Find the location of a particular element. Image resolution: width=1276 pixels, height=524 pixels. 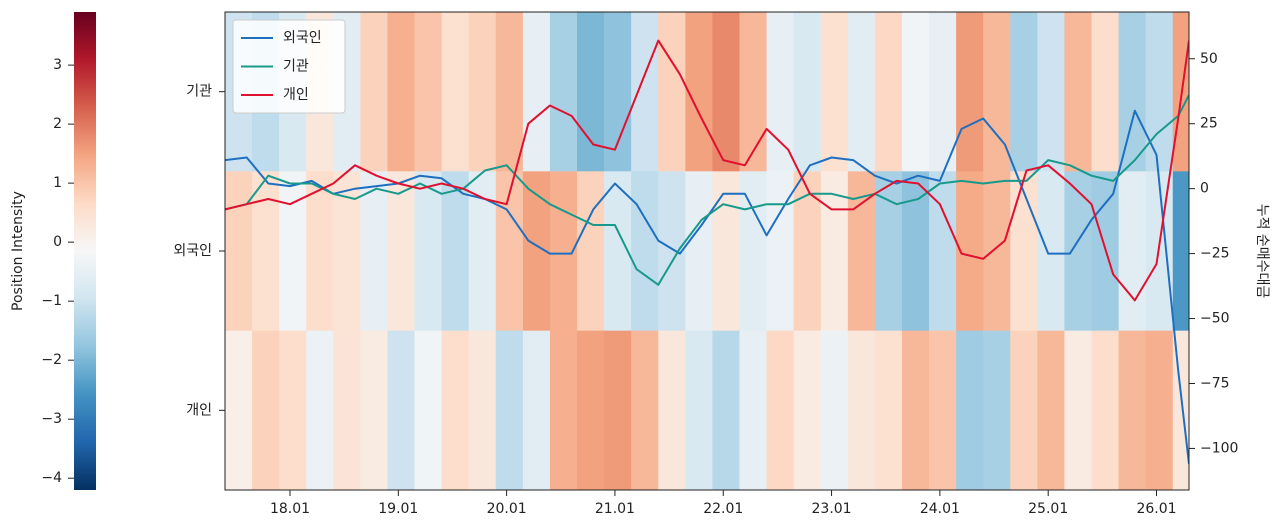

y2-axis-label: 누적 순매수대금 is located at coordinates (1262, 251).